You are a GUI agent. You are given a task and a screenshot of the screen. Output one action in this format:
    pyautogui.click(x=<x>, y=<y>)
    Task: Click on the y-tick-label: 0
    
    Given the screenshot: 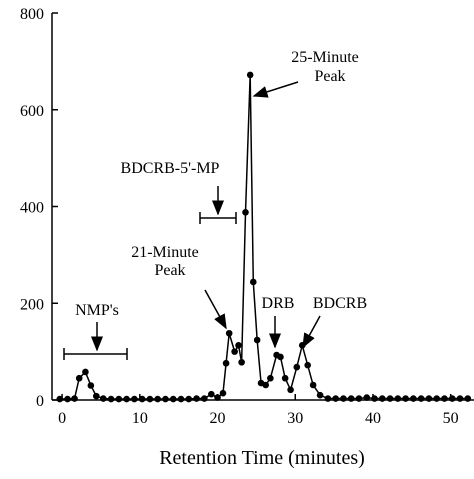 What is the action you would take?
    pyautogui.click(x=40, y=401)
    